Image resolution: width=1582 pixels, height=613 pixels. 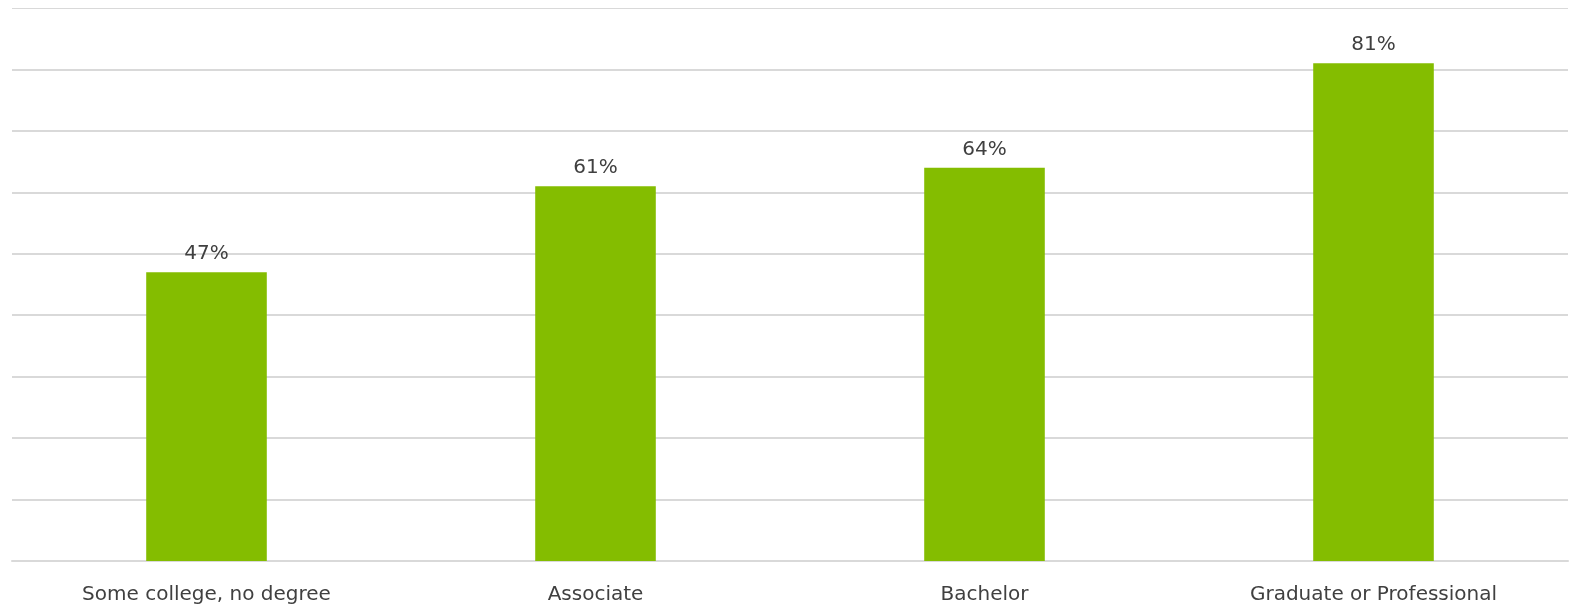 I want to click on x-tick-label: Associate, so click(x=595, y=593).